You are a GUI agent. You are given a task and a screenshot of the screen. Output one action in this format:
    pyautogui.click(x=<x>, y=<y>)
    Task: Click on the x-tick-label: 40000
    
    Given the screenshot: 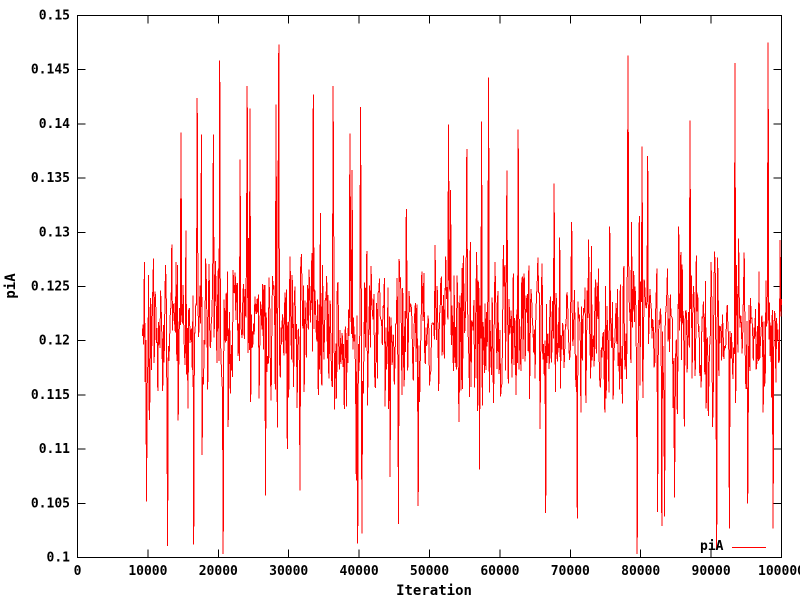 What is the action you would take?
    pyautogui.click(x=359, y=571)
    